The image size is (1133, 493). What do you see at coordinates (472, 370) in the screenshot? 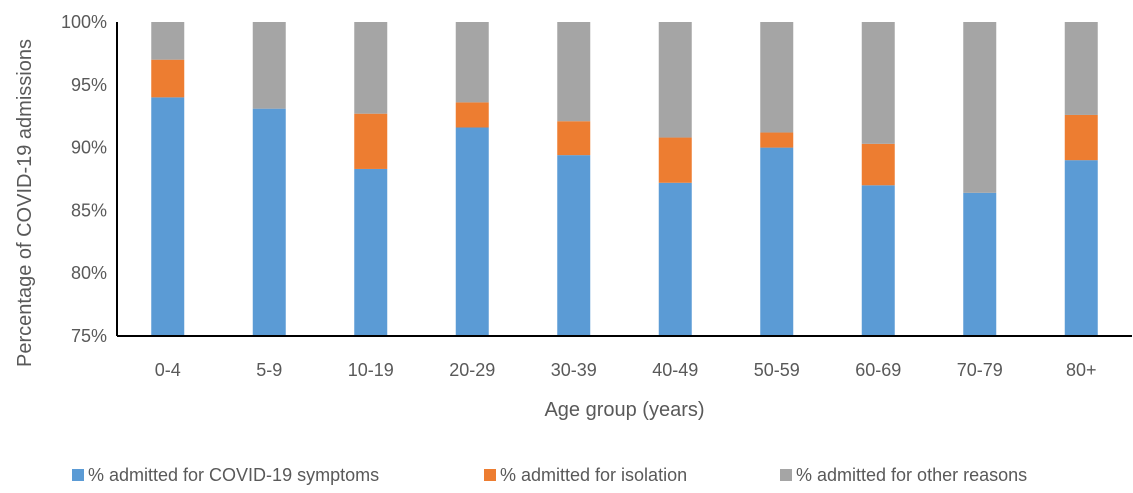
I see `x-tick-label: 20-29` at bounding box center [472, 370].